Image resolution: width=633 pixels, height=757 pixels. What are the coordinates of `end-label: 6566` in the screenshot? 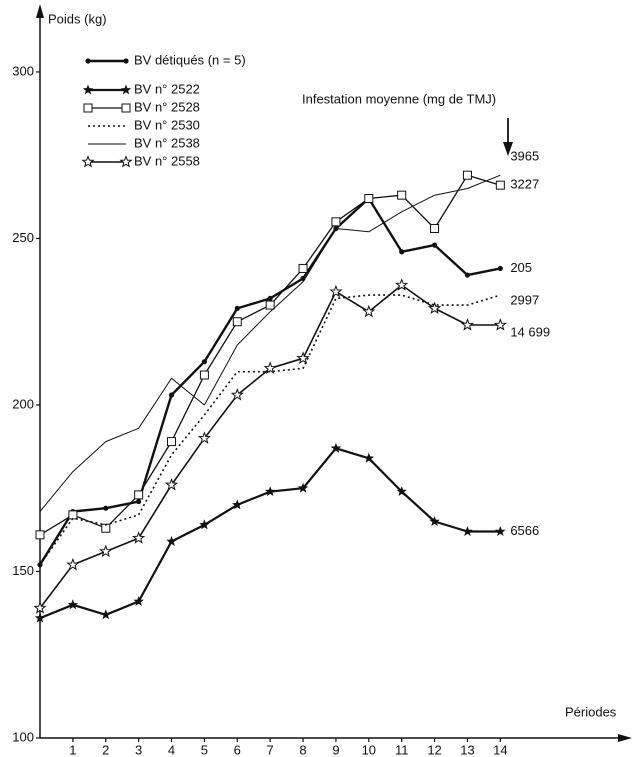 It's located at (524, 530).